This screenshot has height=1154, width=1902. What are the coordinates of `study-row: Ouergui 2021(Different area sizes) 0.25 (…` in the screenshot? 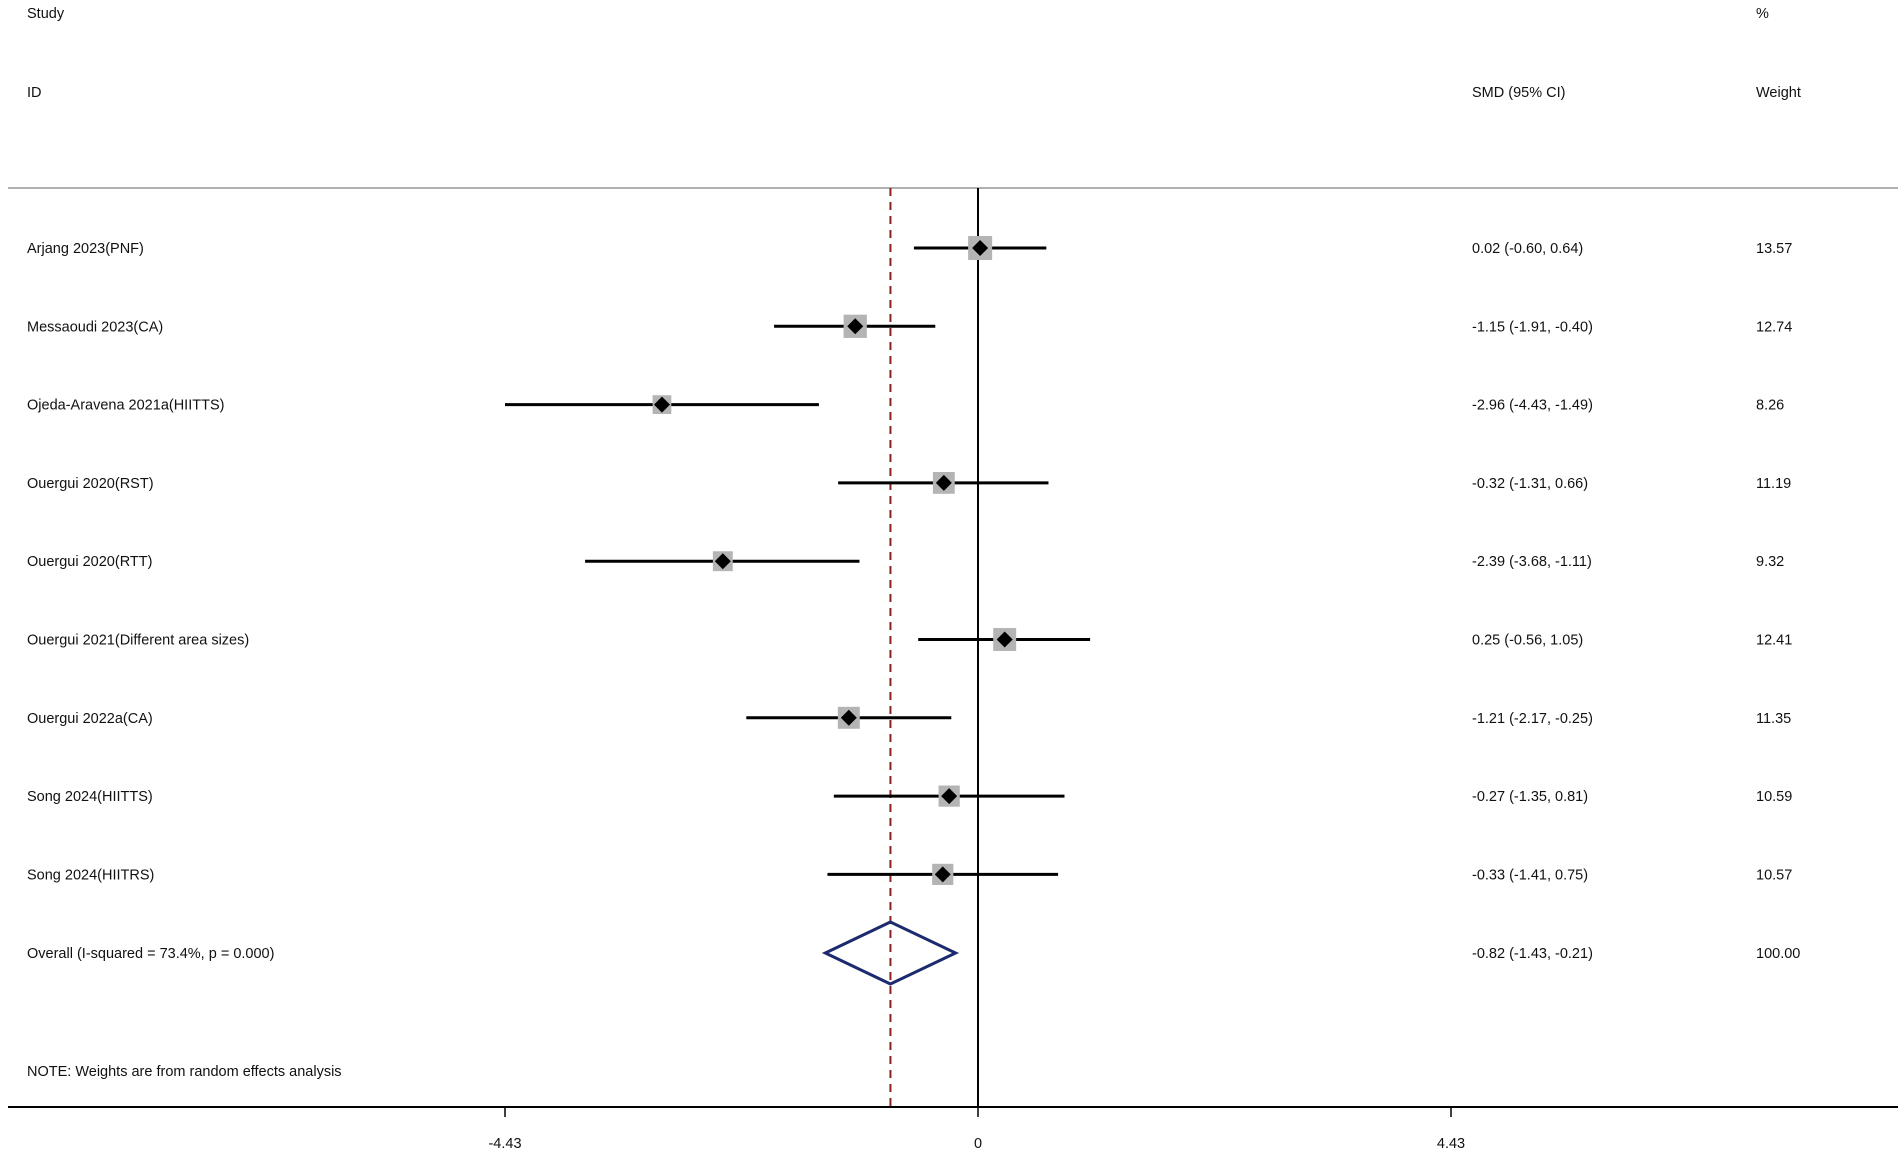 It's located at (909, 639).